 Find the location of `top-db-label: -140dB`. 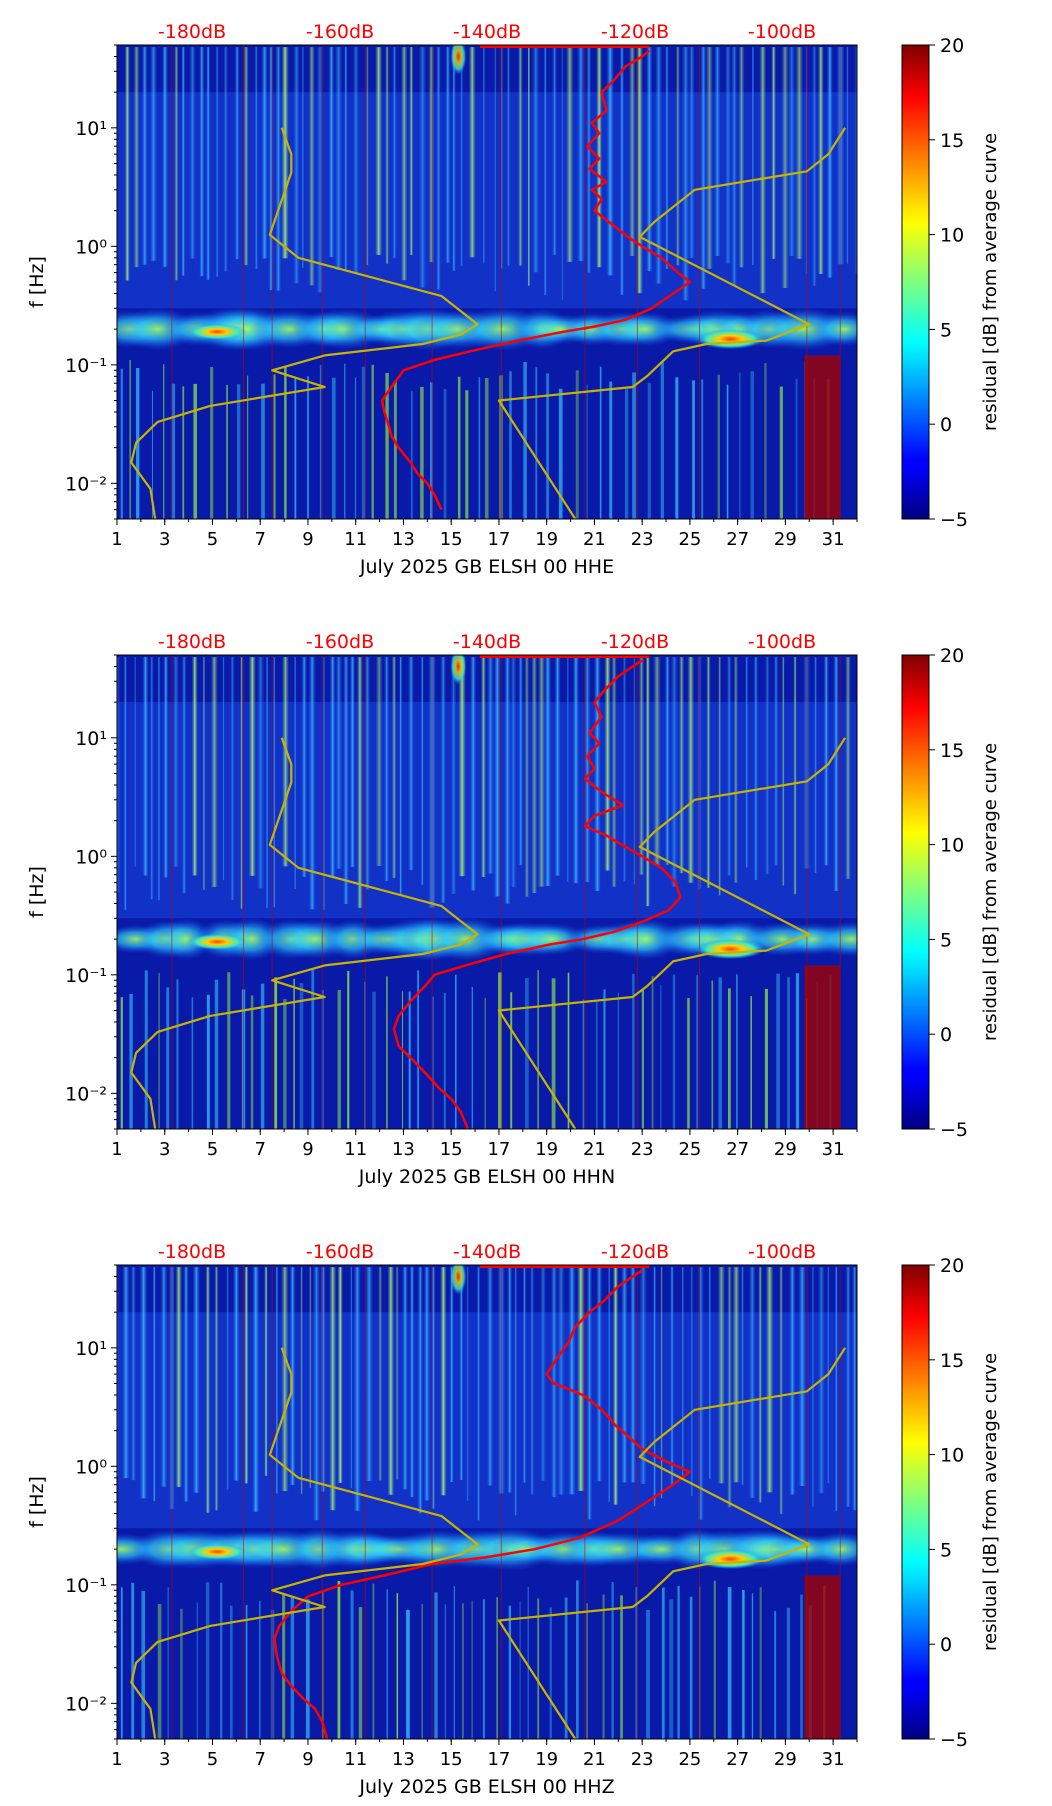

top-db-label: -140dB is located at coordinates (487, 642).